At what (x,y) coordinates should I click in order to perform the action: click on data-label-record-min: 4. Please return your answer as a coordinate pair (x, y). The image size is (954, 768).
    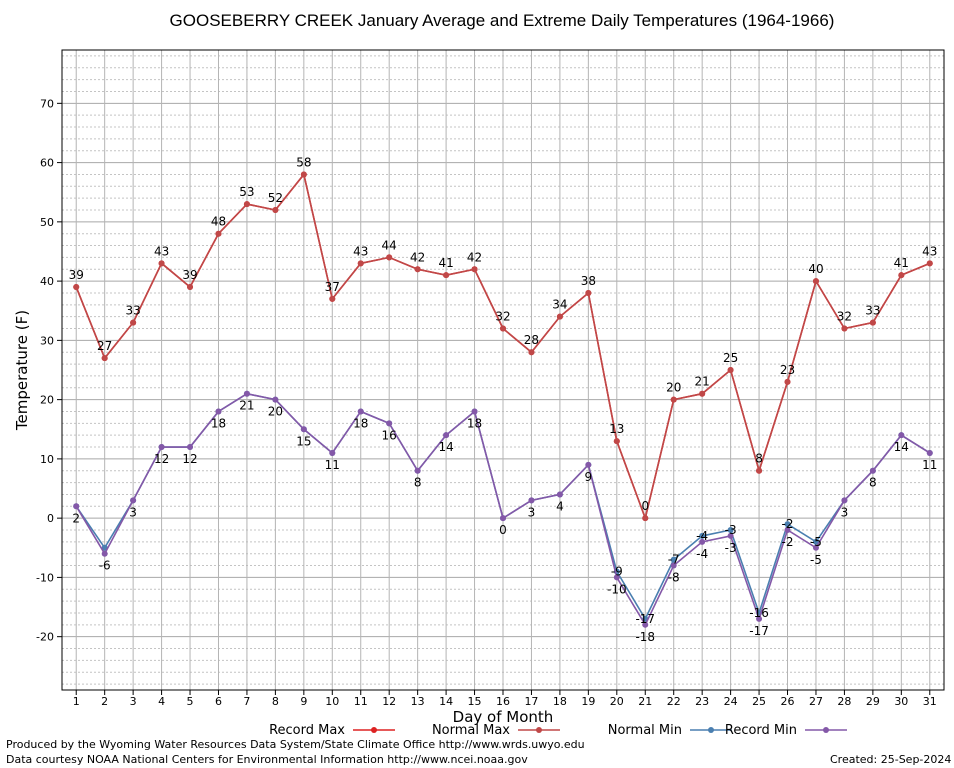
    Looking at the image, I should click on (560, 506).